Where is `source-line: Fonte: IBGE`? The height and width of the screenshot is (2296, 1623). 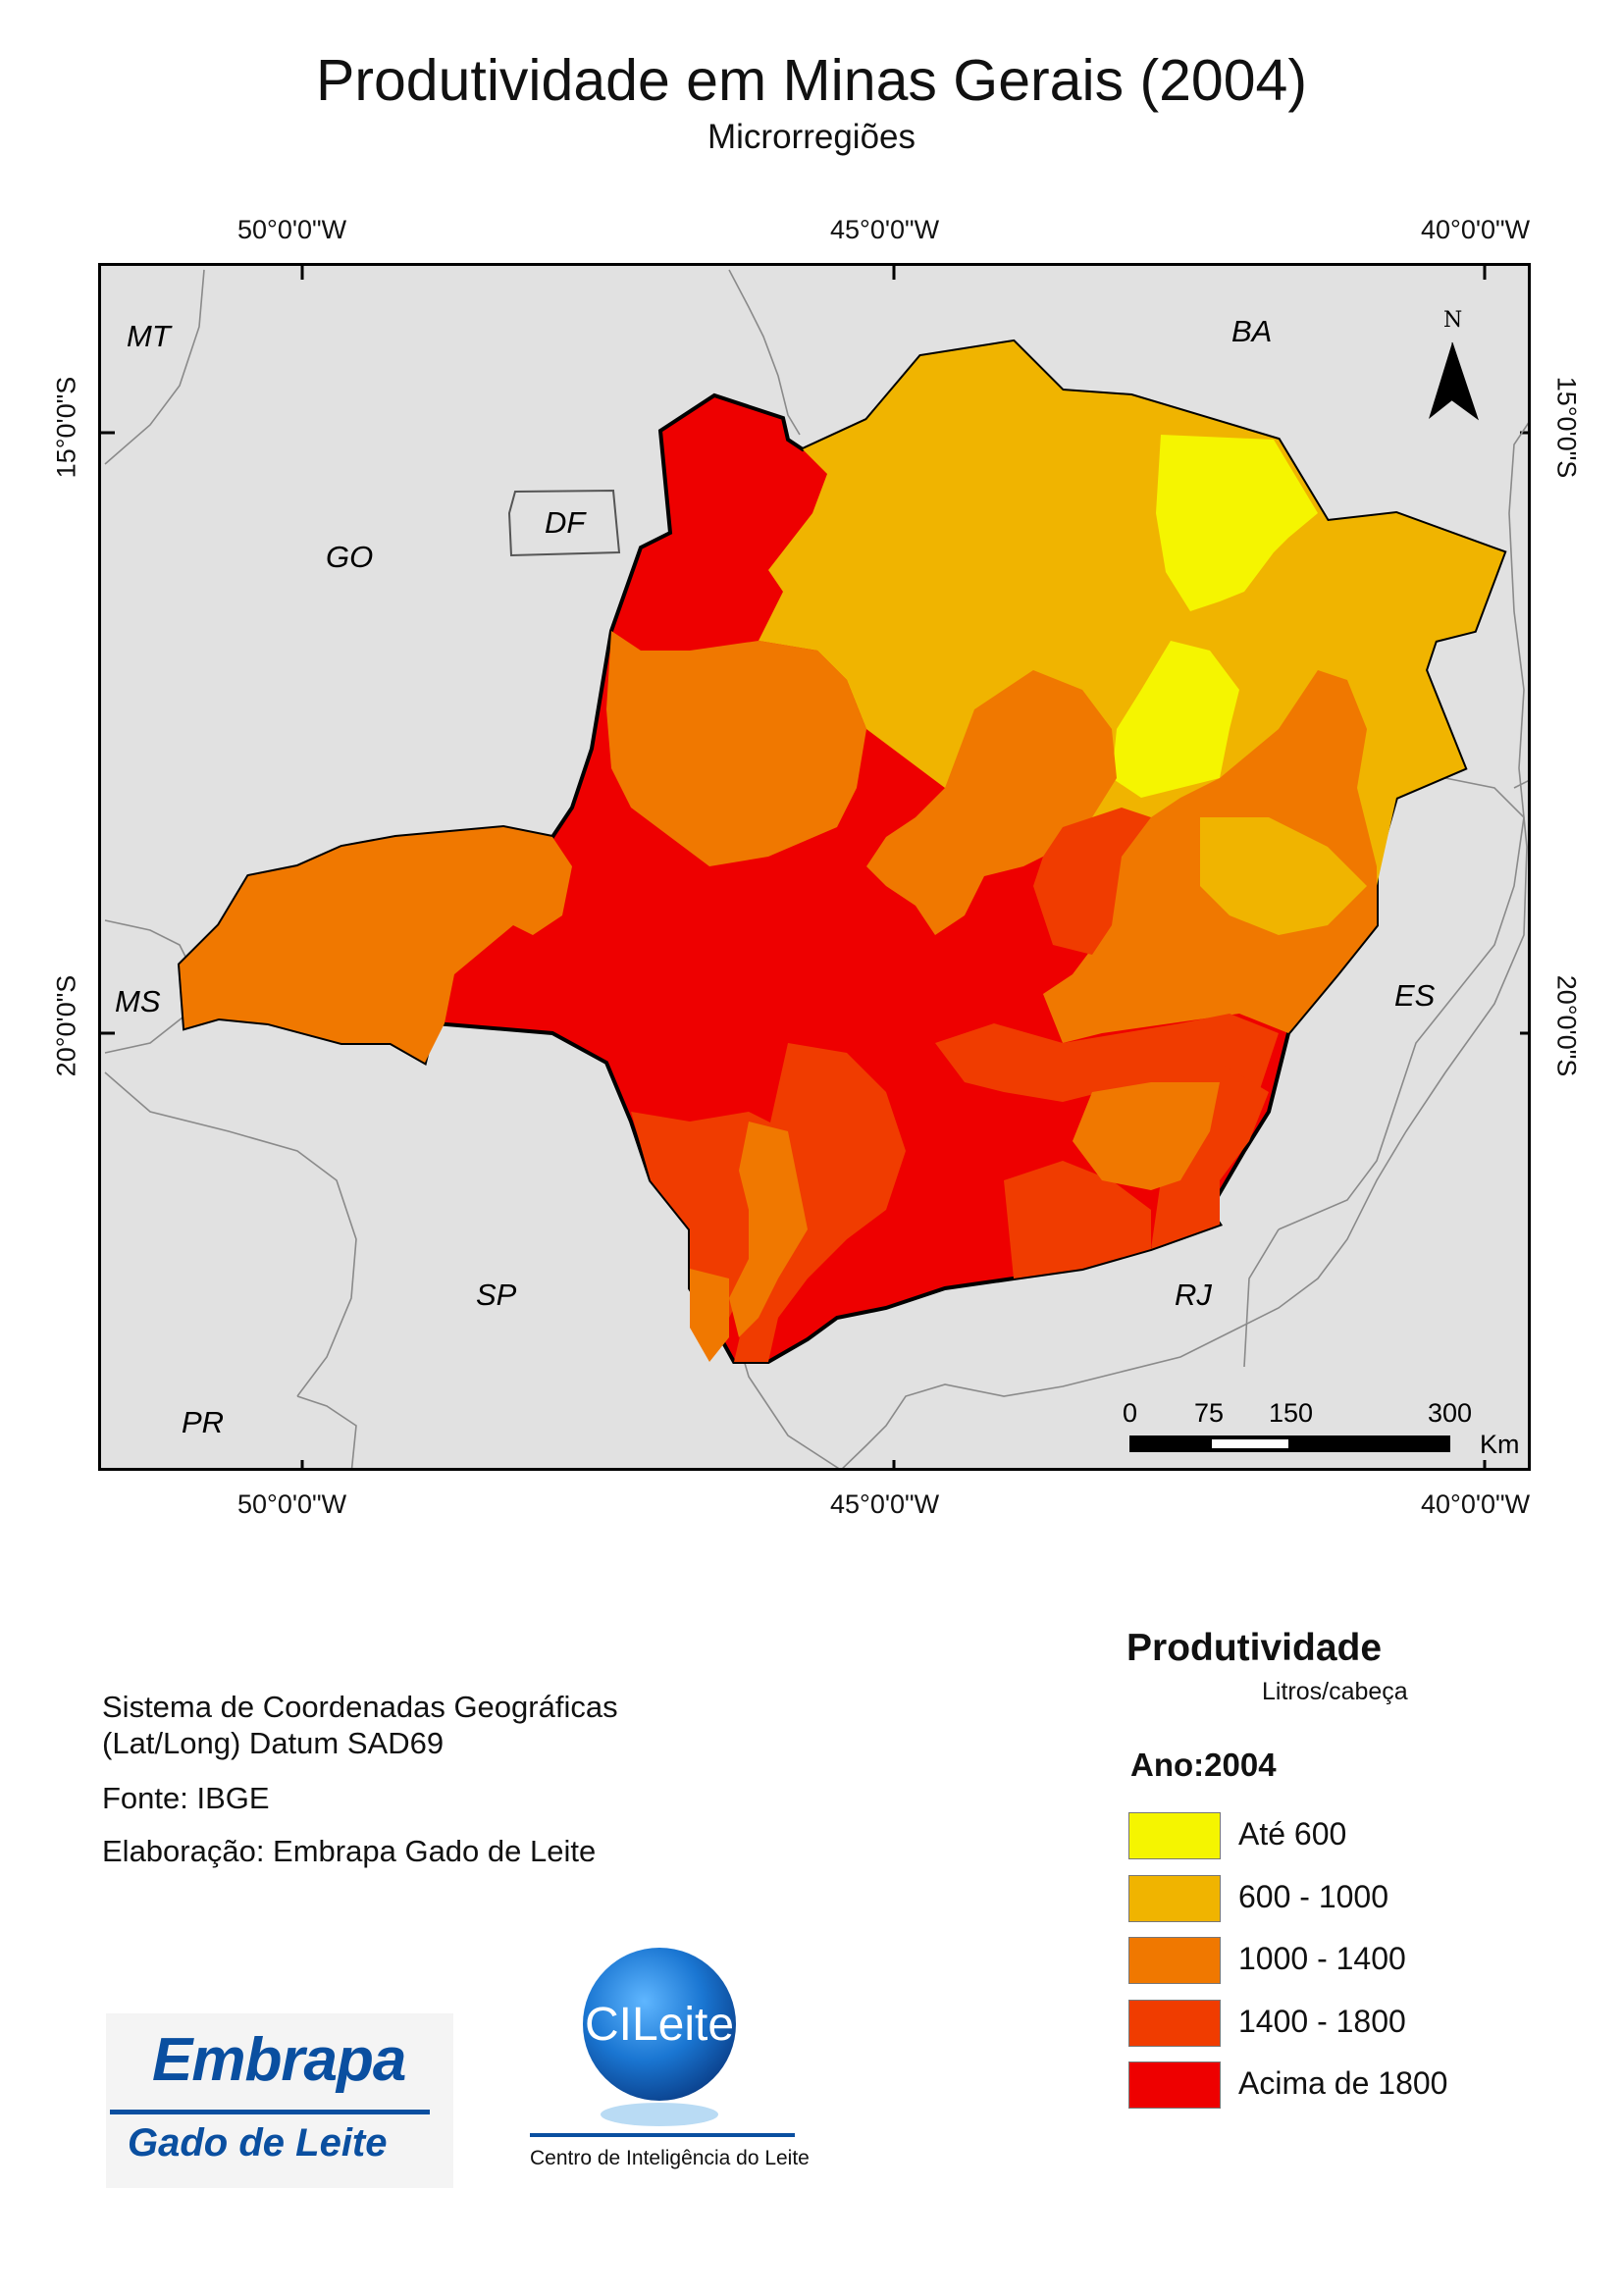 source-line: Fonte: IBGE is located at coordinates (186, 1798).